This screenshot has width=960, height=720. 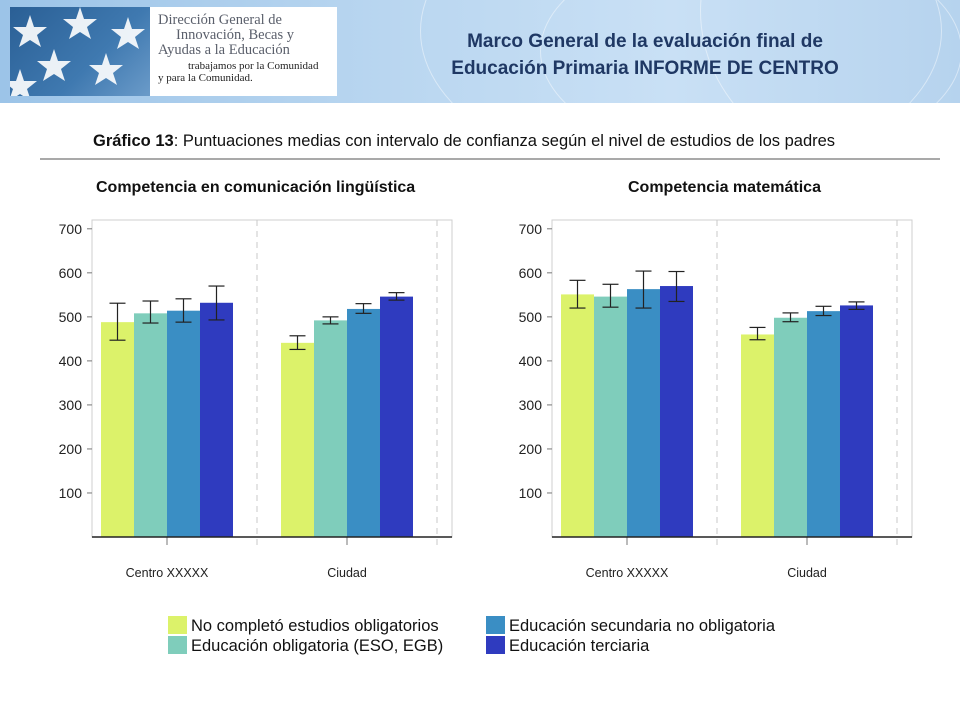 I want to click on logo-slogan: y para la Comunidad., so click(x=205, y=78).